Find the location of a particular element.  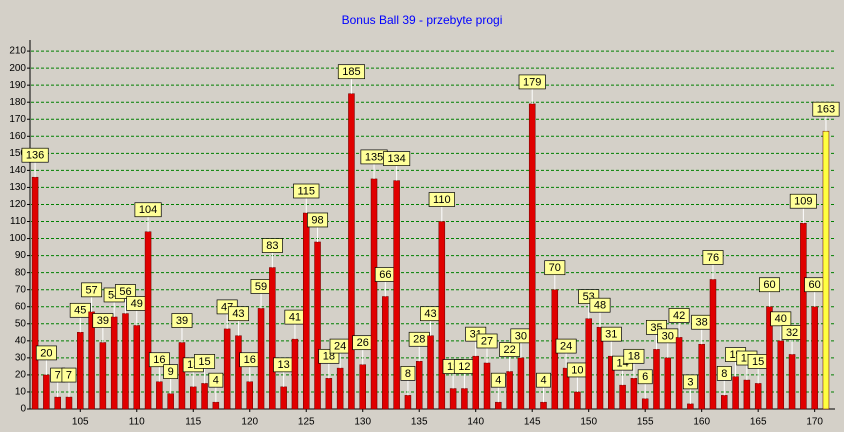

value-label: 56 is located at coordinates (125, 292).